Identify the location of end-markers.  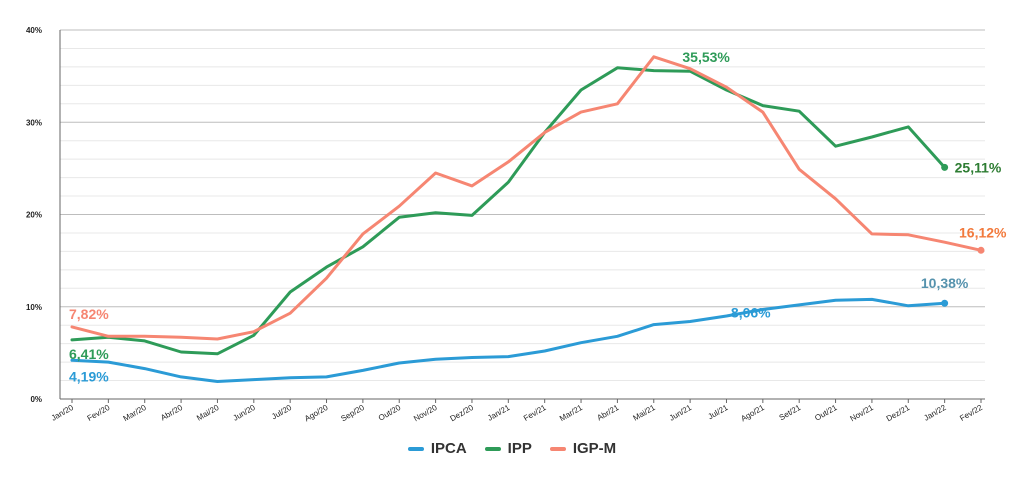
(963, 235).